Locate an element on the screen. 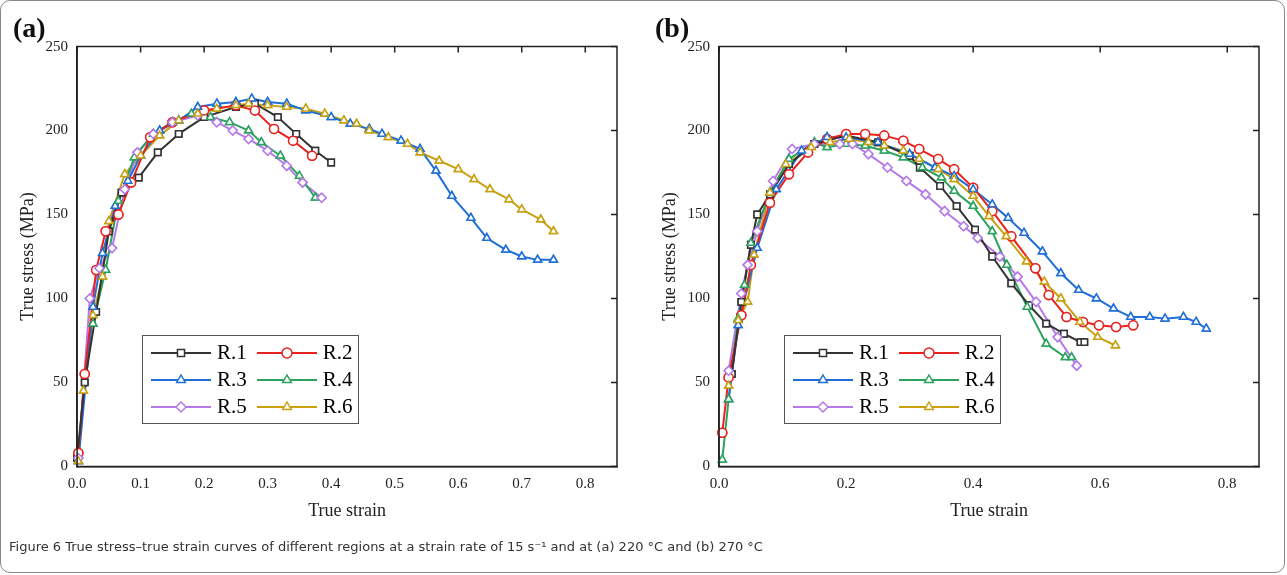  x-tick-label: 0.3 is located at coordinates (268, 483).